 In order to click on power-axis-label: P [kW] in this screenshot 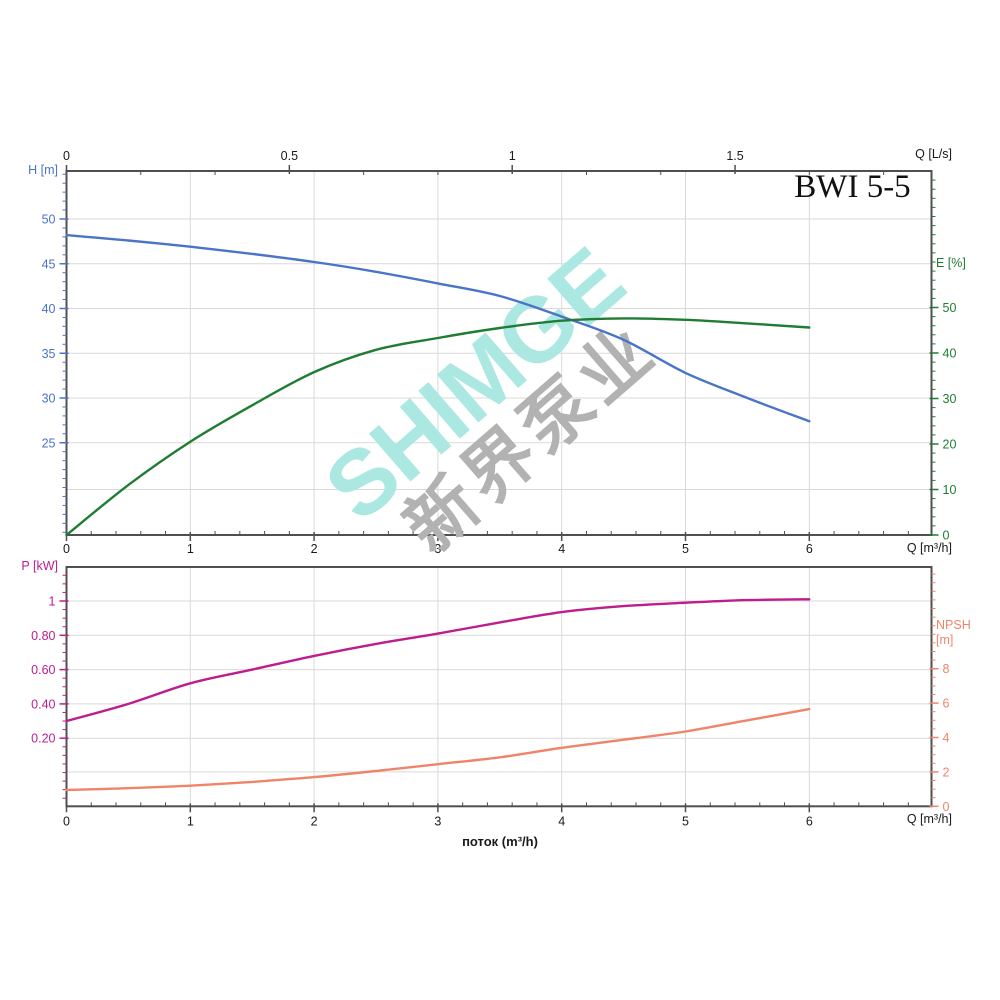, I will do `click(39, 566)`.